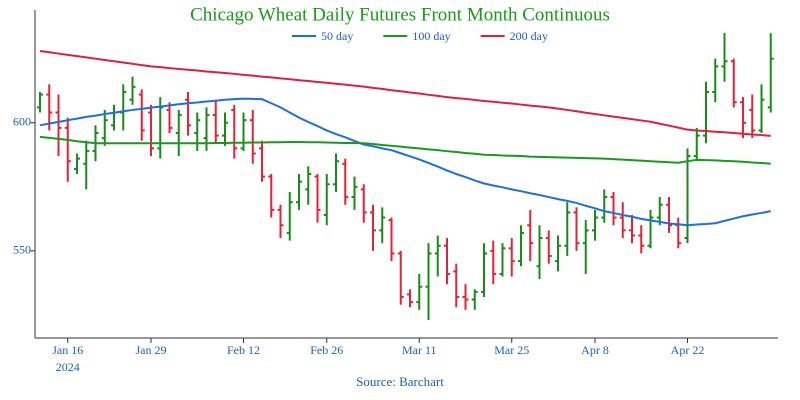 This screenshot has width=800, height=400. Describe the element at coordinates (419, 350) in the screenshot. I see `x-tick-label: Mar 11` at that location.